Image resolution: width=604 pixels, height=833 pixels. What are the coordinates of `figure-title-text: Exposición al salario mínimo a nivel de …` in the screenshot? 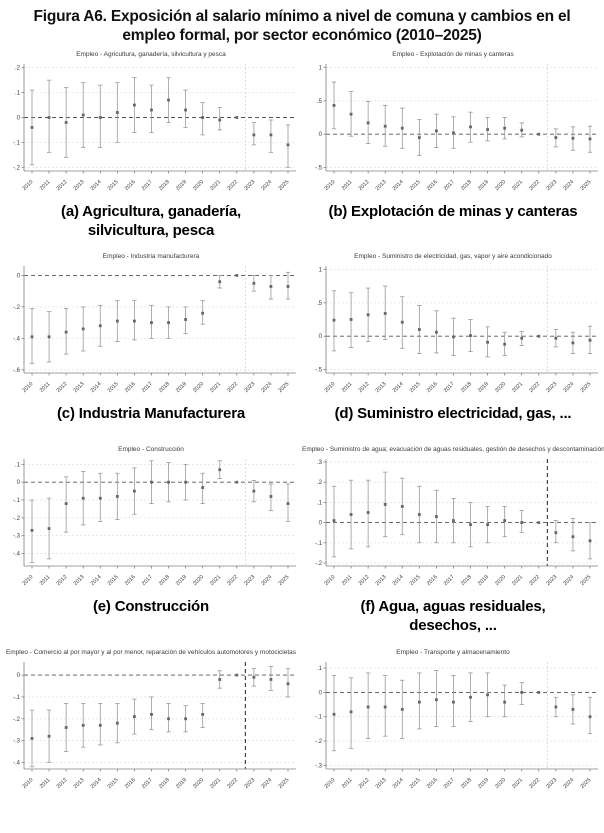 It's located at (338, 26).